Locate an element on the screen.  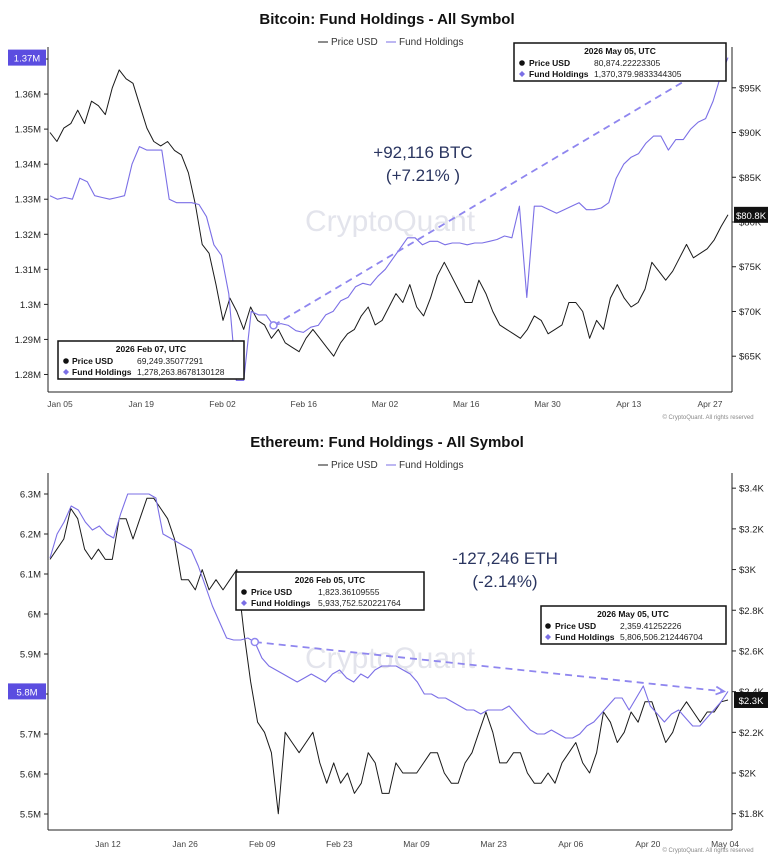
btc-change-percent: (+7.21% ) is located at coordinates (423, 175).